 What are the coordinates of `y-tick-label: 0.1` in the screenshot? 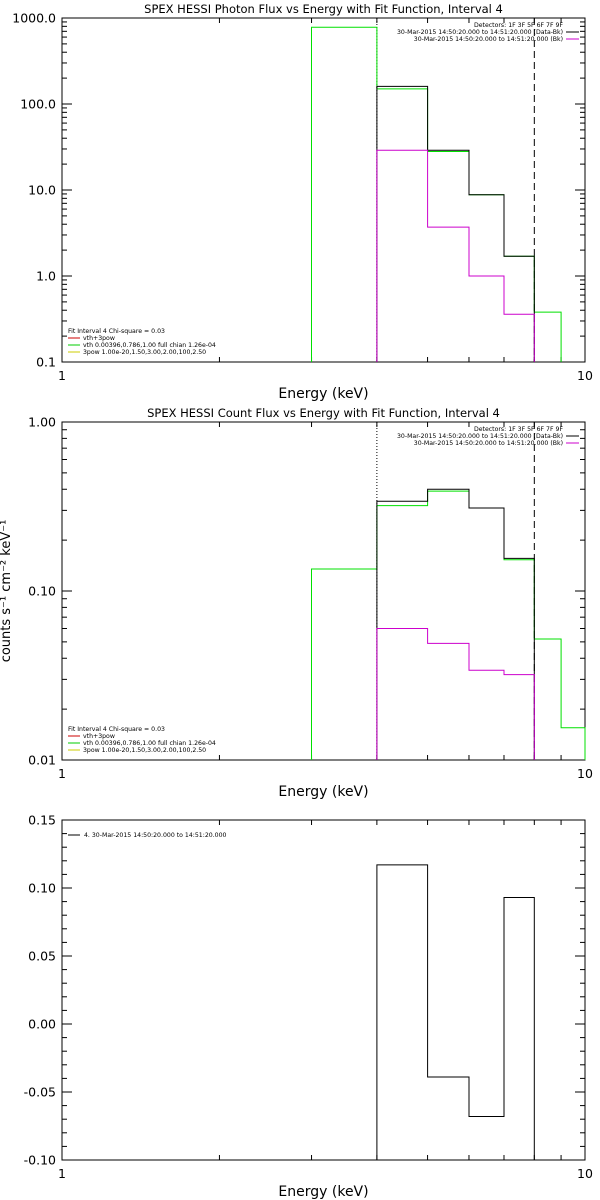 It's located at (46, 362).